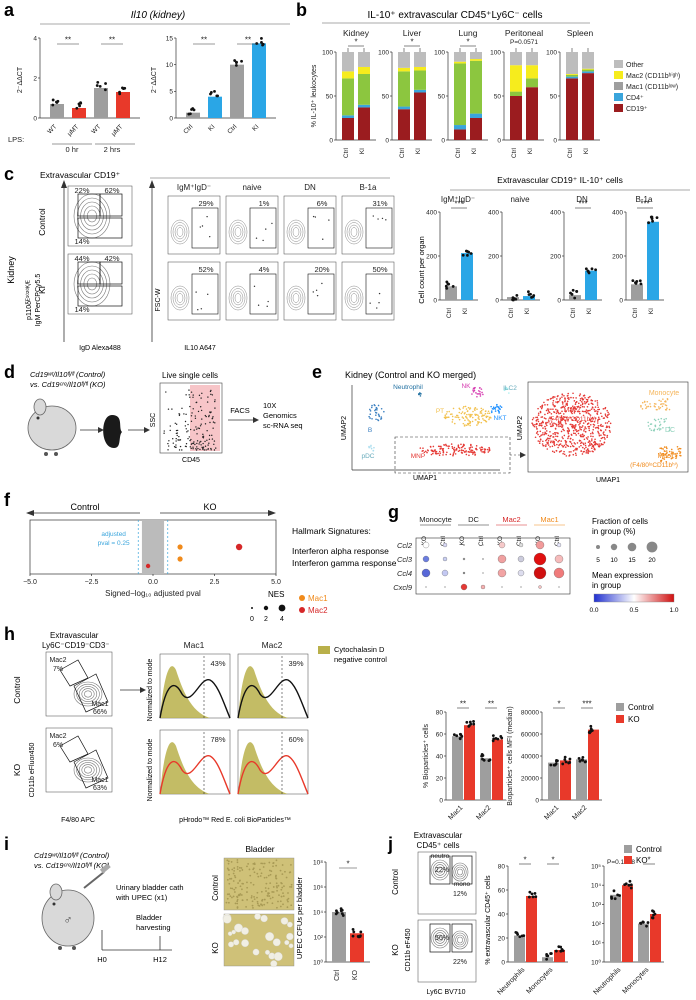  I want to click on panel-f-legend-mac2: Mac2, so click(318, 610).